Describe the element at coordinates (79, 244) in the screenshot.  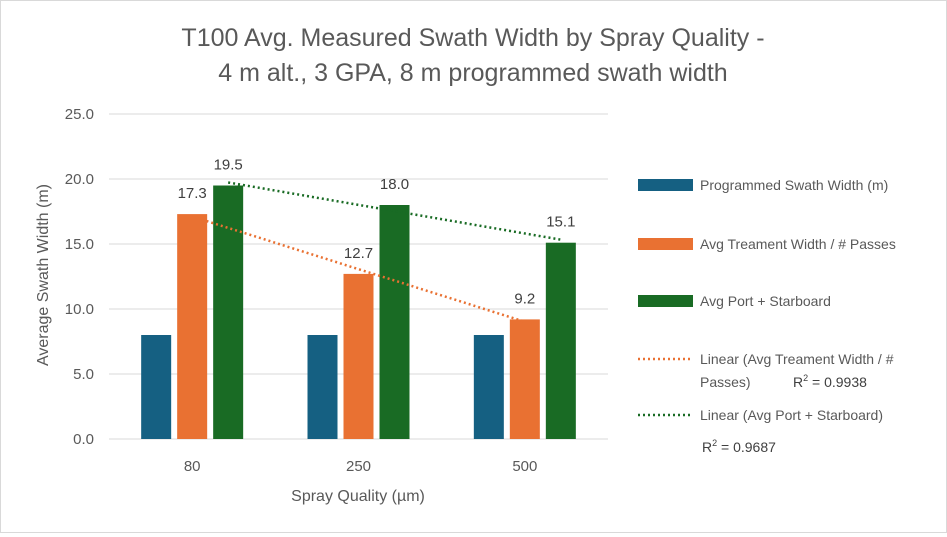
I see `y-tick-label: 15.0` at that location.